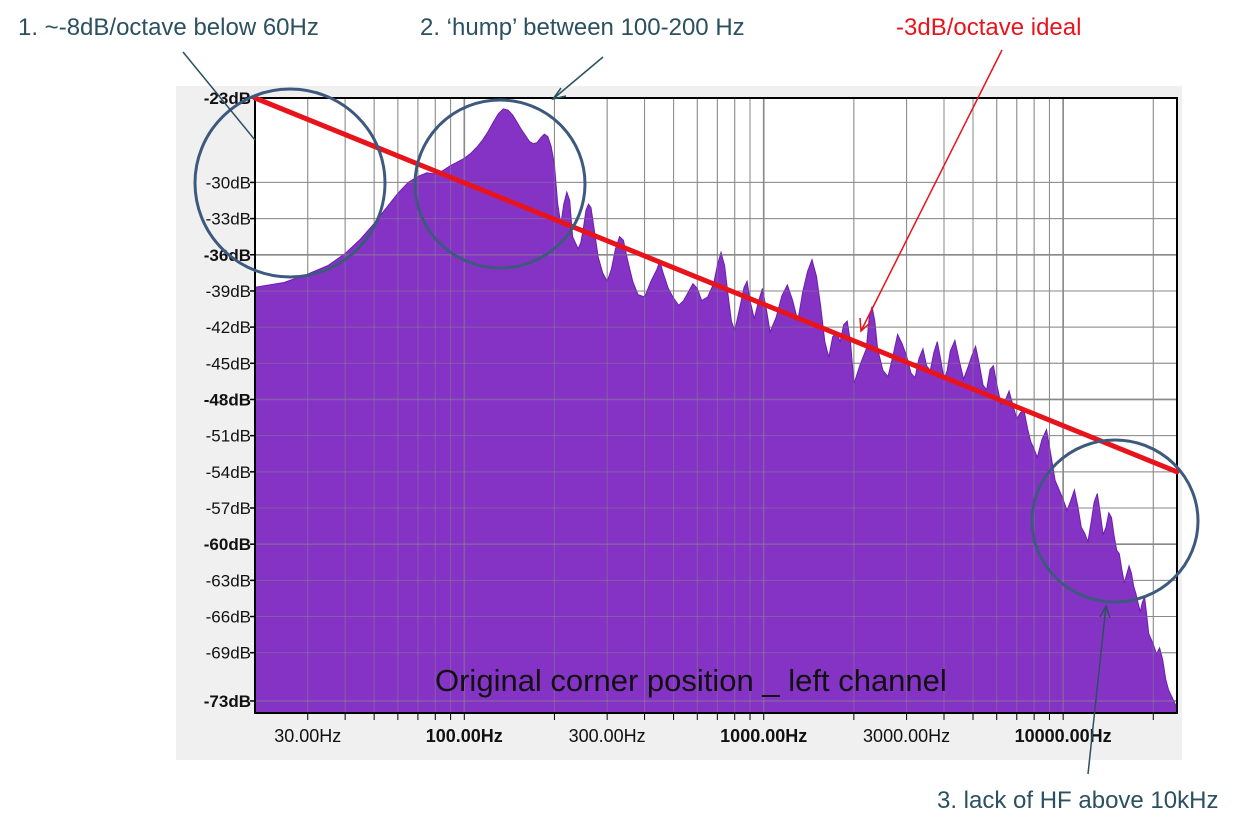  Describe the element at coordinates (464, 736) in the screenshot. I see `x-tick-label: 100.00Hz` at that location.